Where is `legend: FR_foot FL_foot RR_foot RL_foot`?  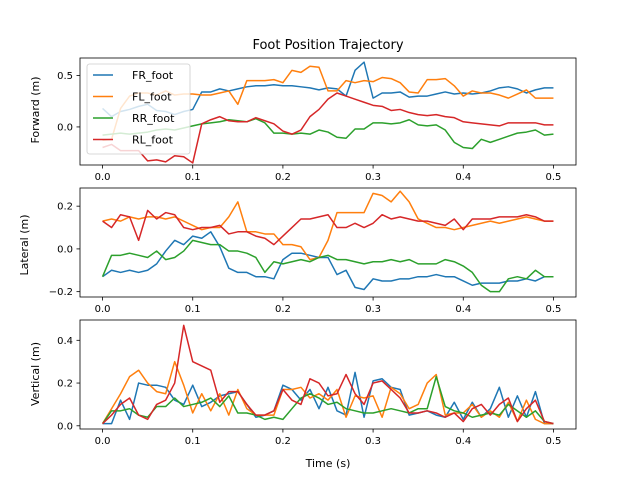 legend: FR_foot FL_foot RR_foot RL_foot is located at coordinates (138, 109).